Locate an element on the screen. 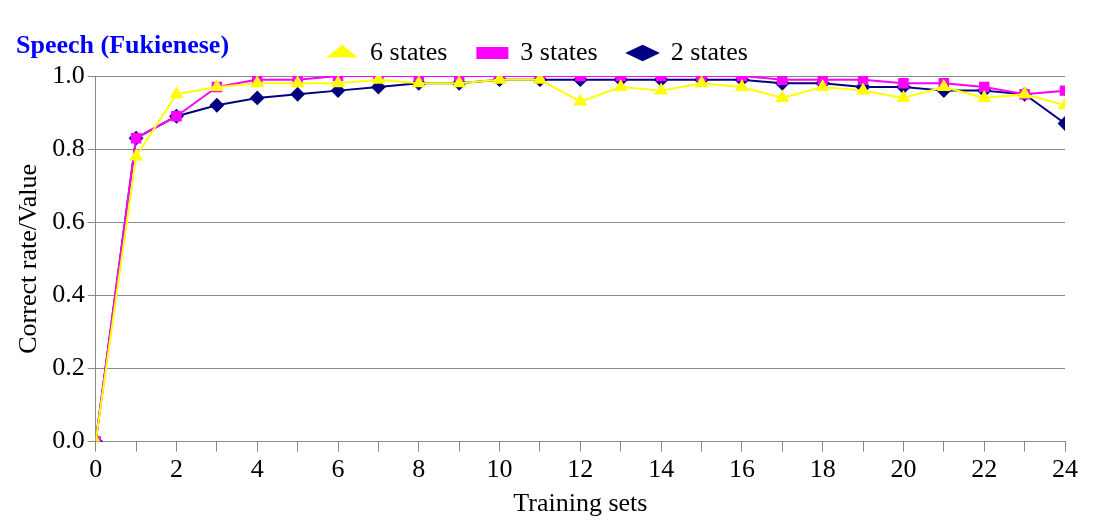  x-tick-label: 2 is located at coordinates (176, 469).